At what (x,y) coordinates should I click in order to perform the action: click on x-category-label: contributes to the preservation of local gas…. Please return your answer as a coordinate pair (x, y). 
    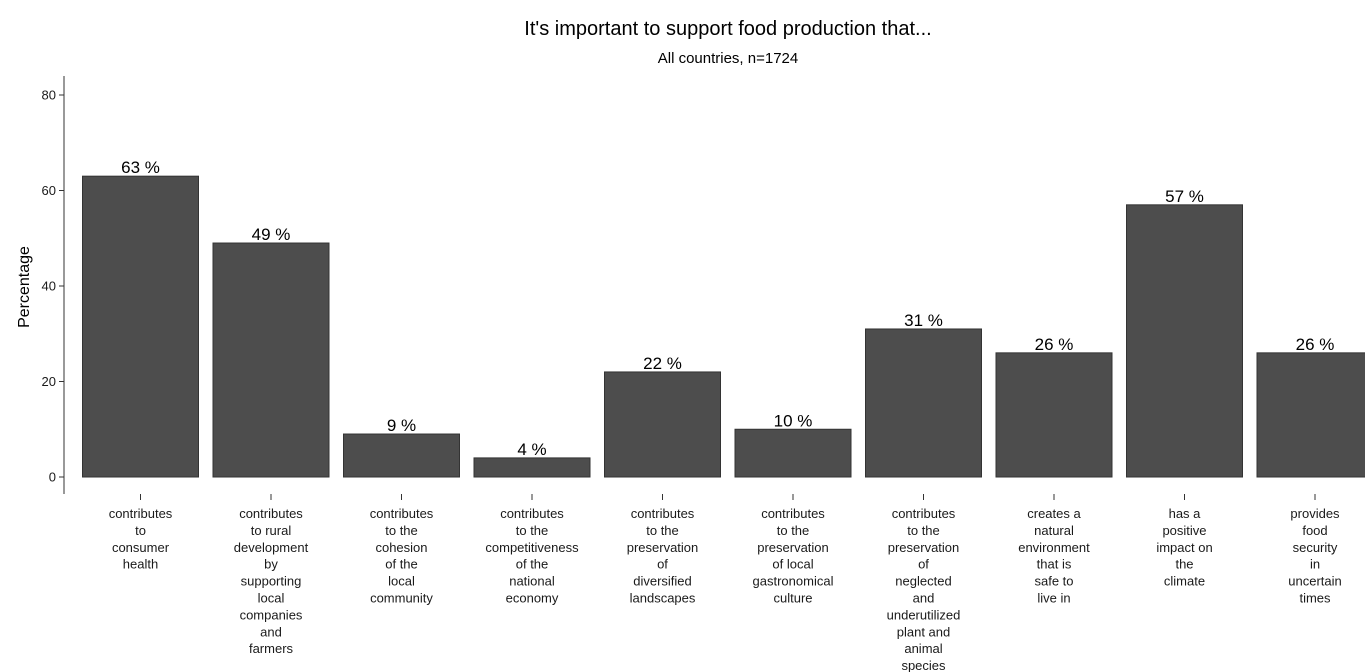
    Looking at the image, I should click on (793, 556).